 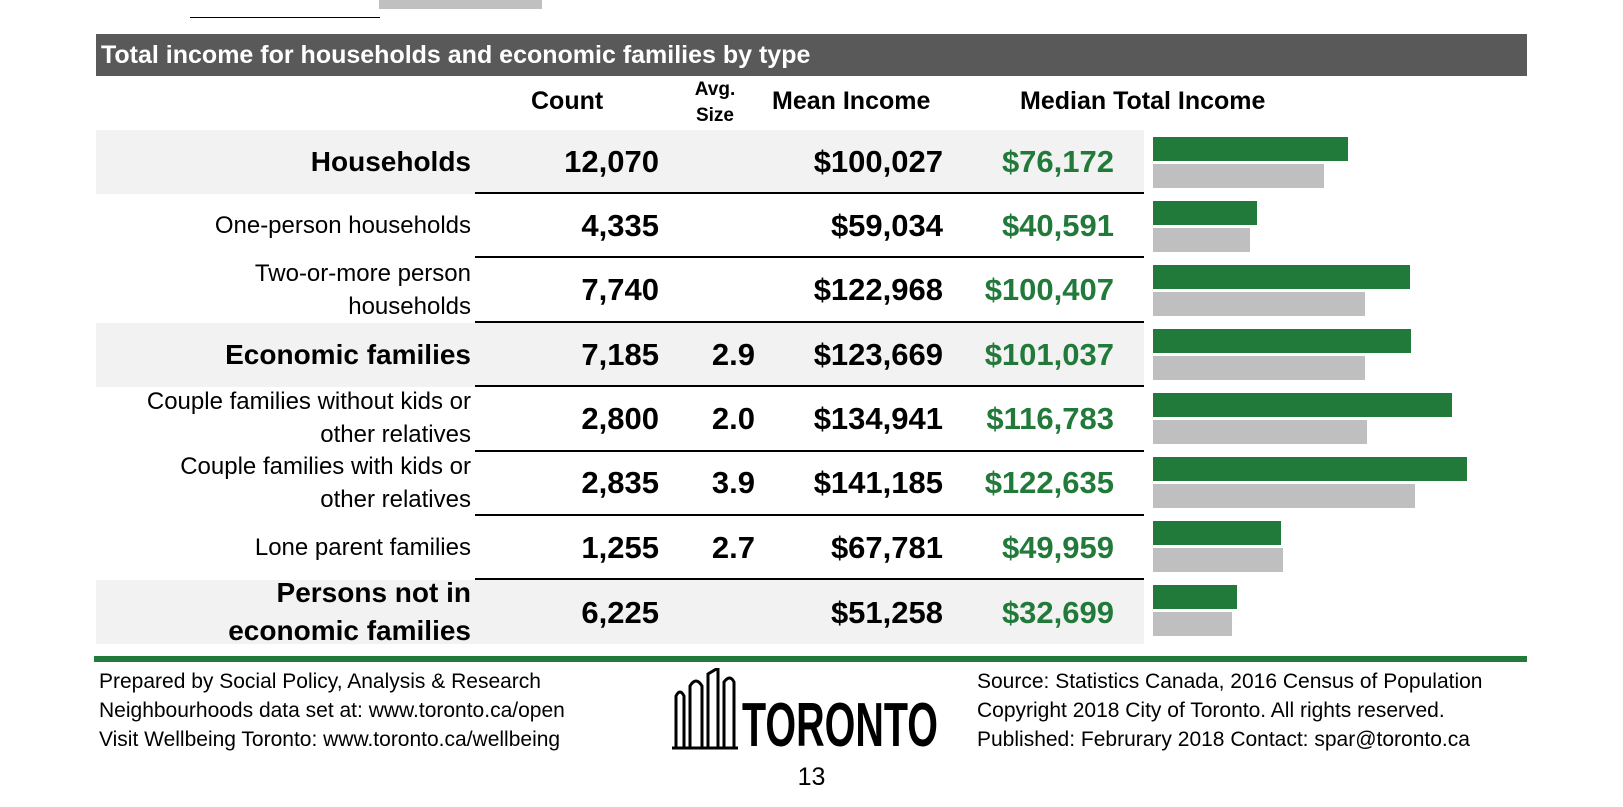 I want to click on count-cell: 2,835, so click(x=620, y=482).